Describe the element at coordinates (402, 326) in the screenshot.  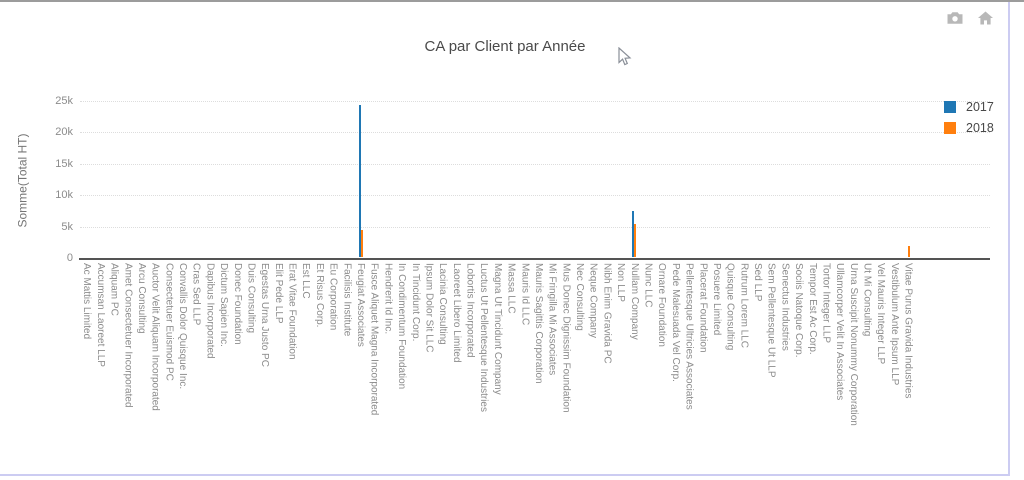
I see `x-tick-label: In Condimentum Foundation` at that location.